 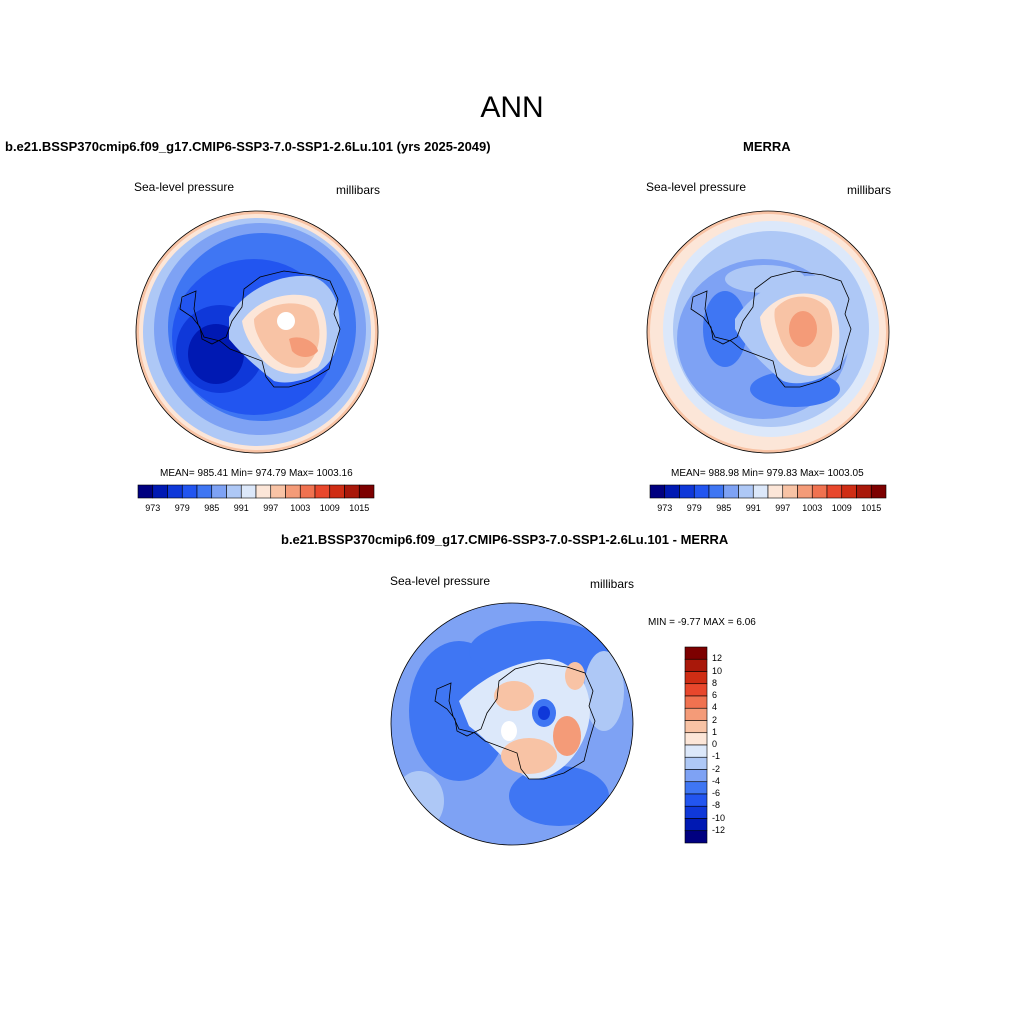 I want to click on panel-1-colorbar, so click(x=256, y=491).